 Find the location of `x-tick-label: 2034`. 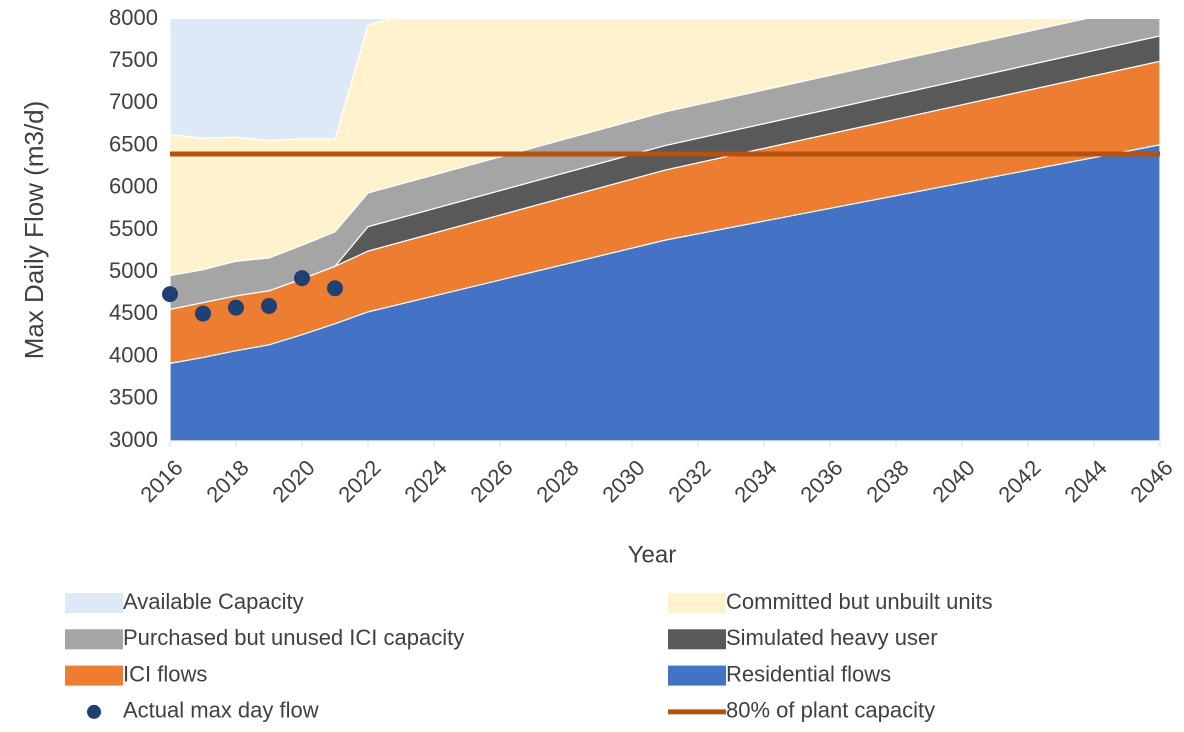

x-tick-label: 2034 is located at coordinates (755, 481).